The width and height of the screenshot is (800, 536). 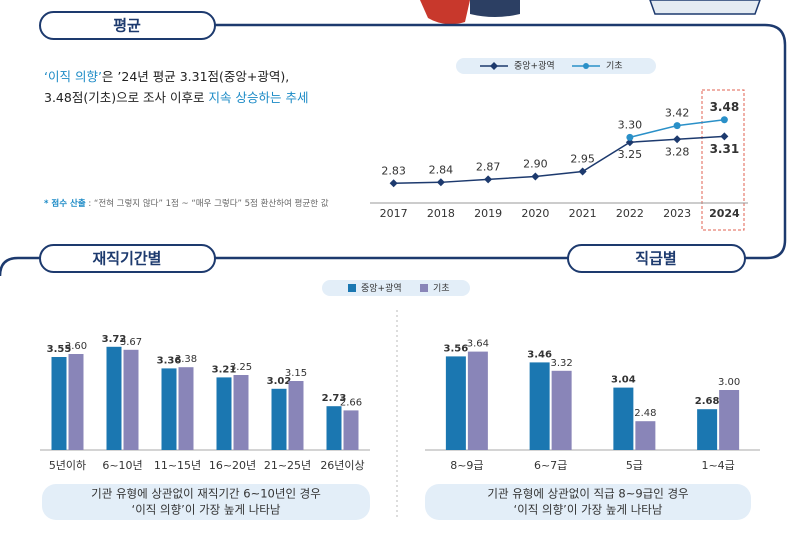 I want to click on series-line, so click(x=559, y=160).